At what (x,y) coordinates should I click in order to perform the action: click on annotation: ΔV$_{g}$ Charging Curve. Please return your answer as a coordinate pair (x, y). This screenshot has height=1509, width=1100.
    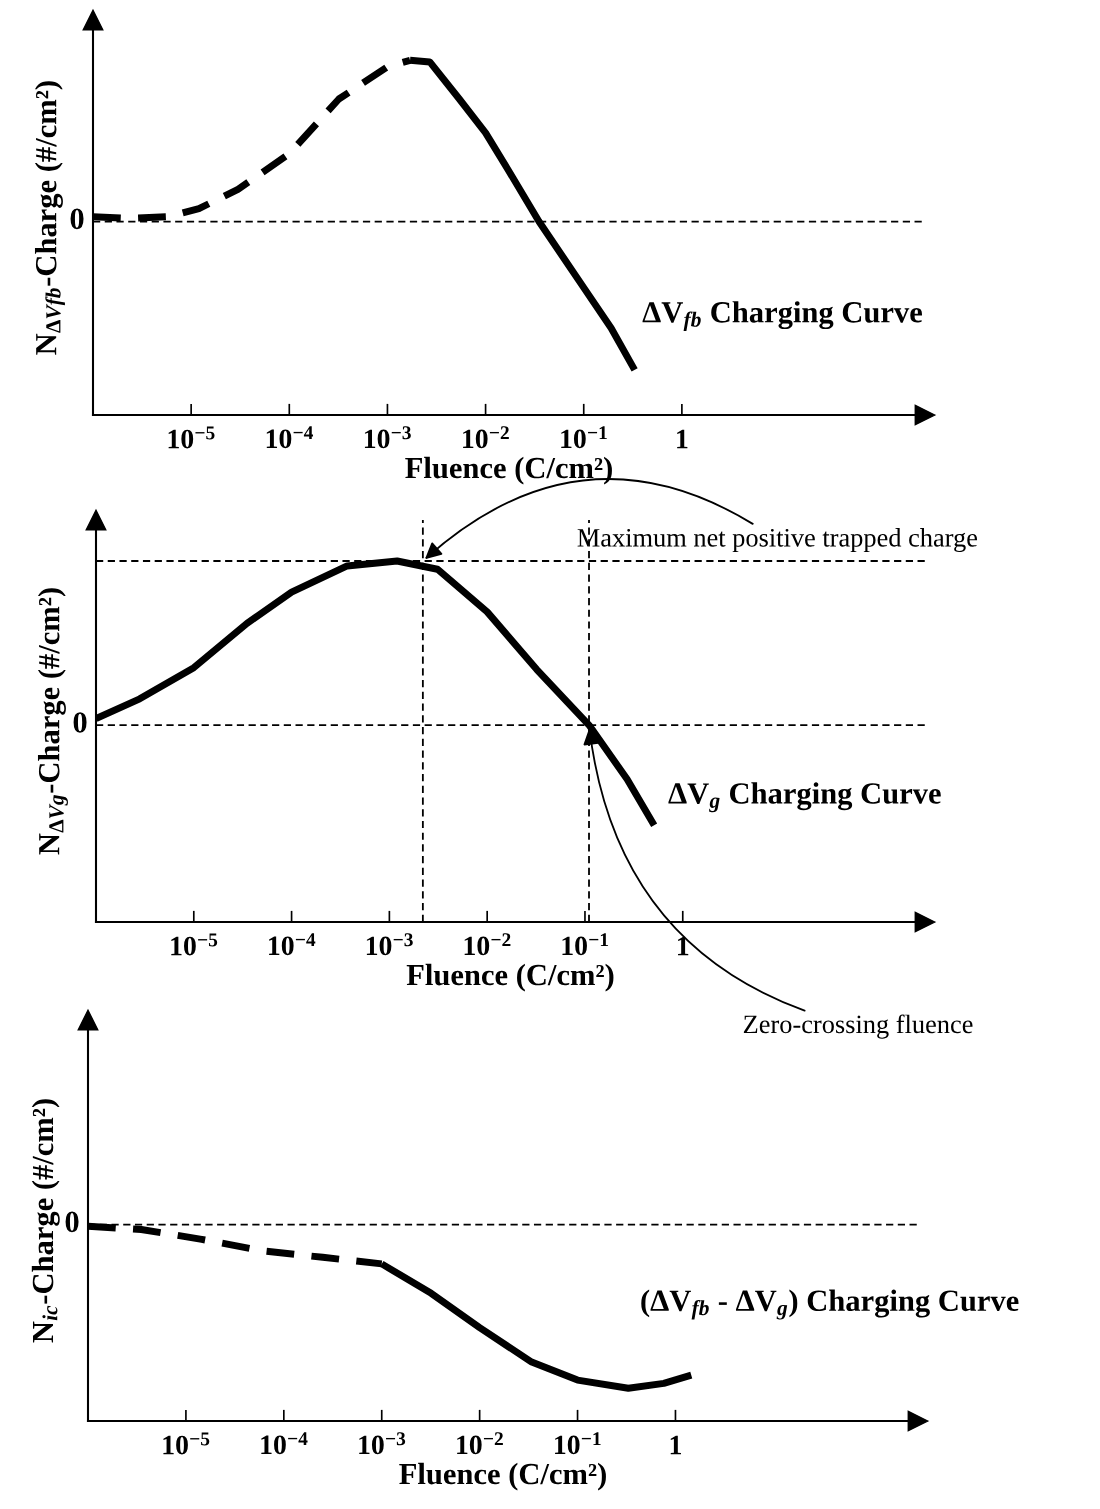
    Looking at the image, I should click on (804, 797).